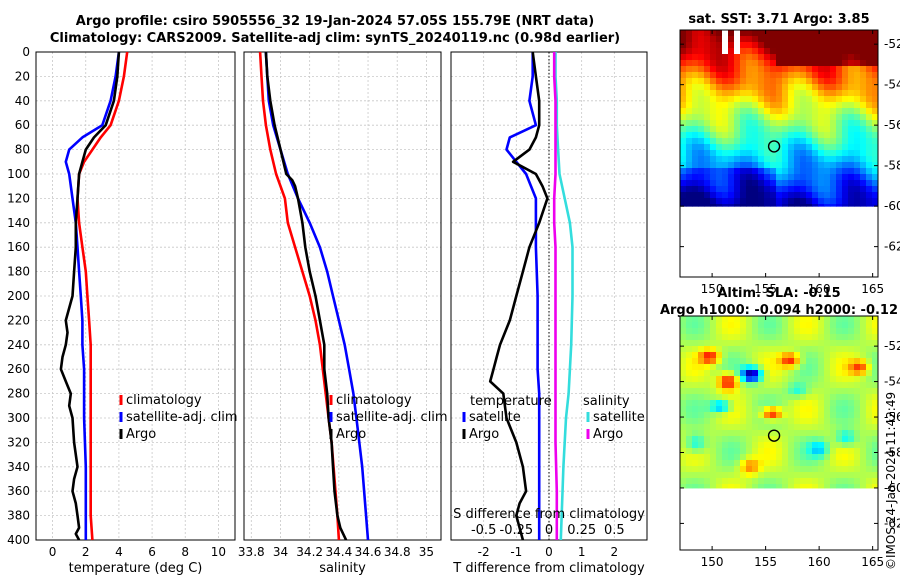 The image size is (900, 580). I want to click on x-tick-label: -1, so click(516, 552).